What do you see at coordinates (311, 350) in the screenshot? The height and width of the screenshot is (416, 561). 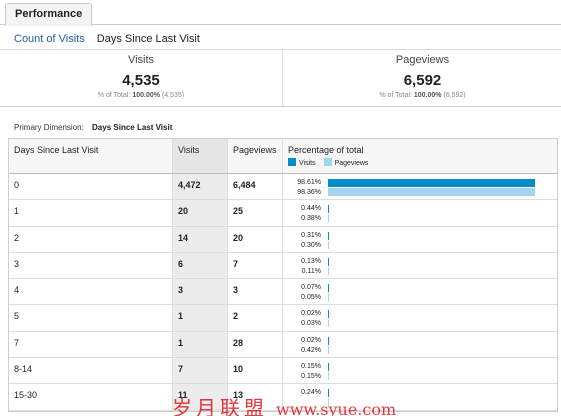 I see `row-pct-pageviews: 0.42%` at bounding box center [311, 350].